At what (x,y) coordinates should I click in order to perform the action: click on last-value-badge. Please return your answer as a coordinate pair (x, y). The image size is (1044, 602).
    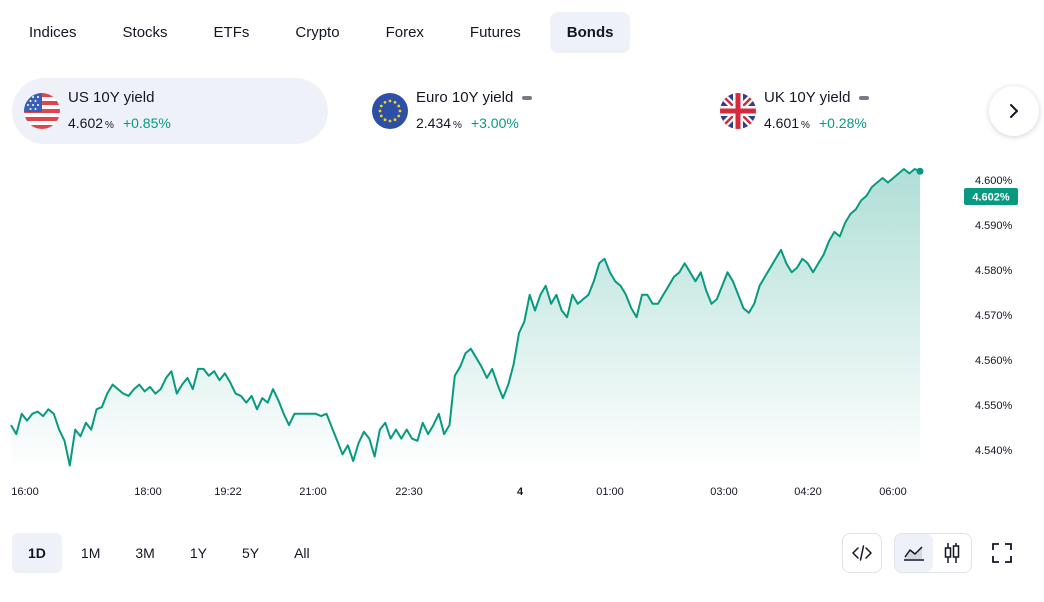
    Looking at the image, I should click on (991, 196).